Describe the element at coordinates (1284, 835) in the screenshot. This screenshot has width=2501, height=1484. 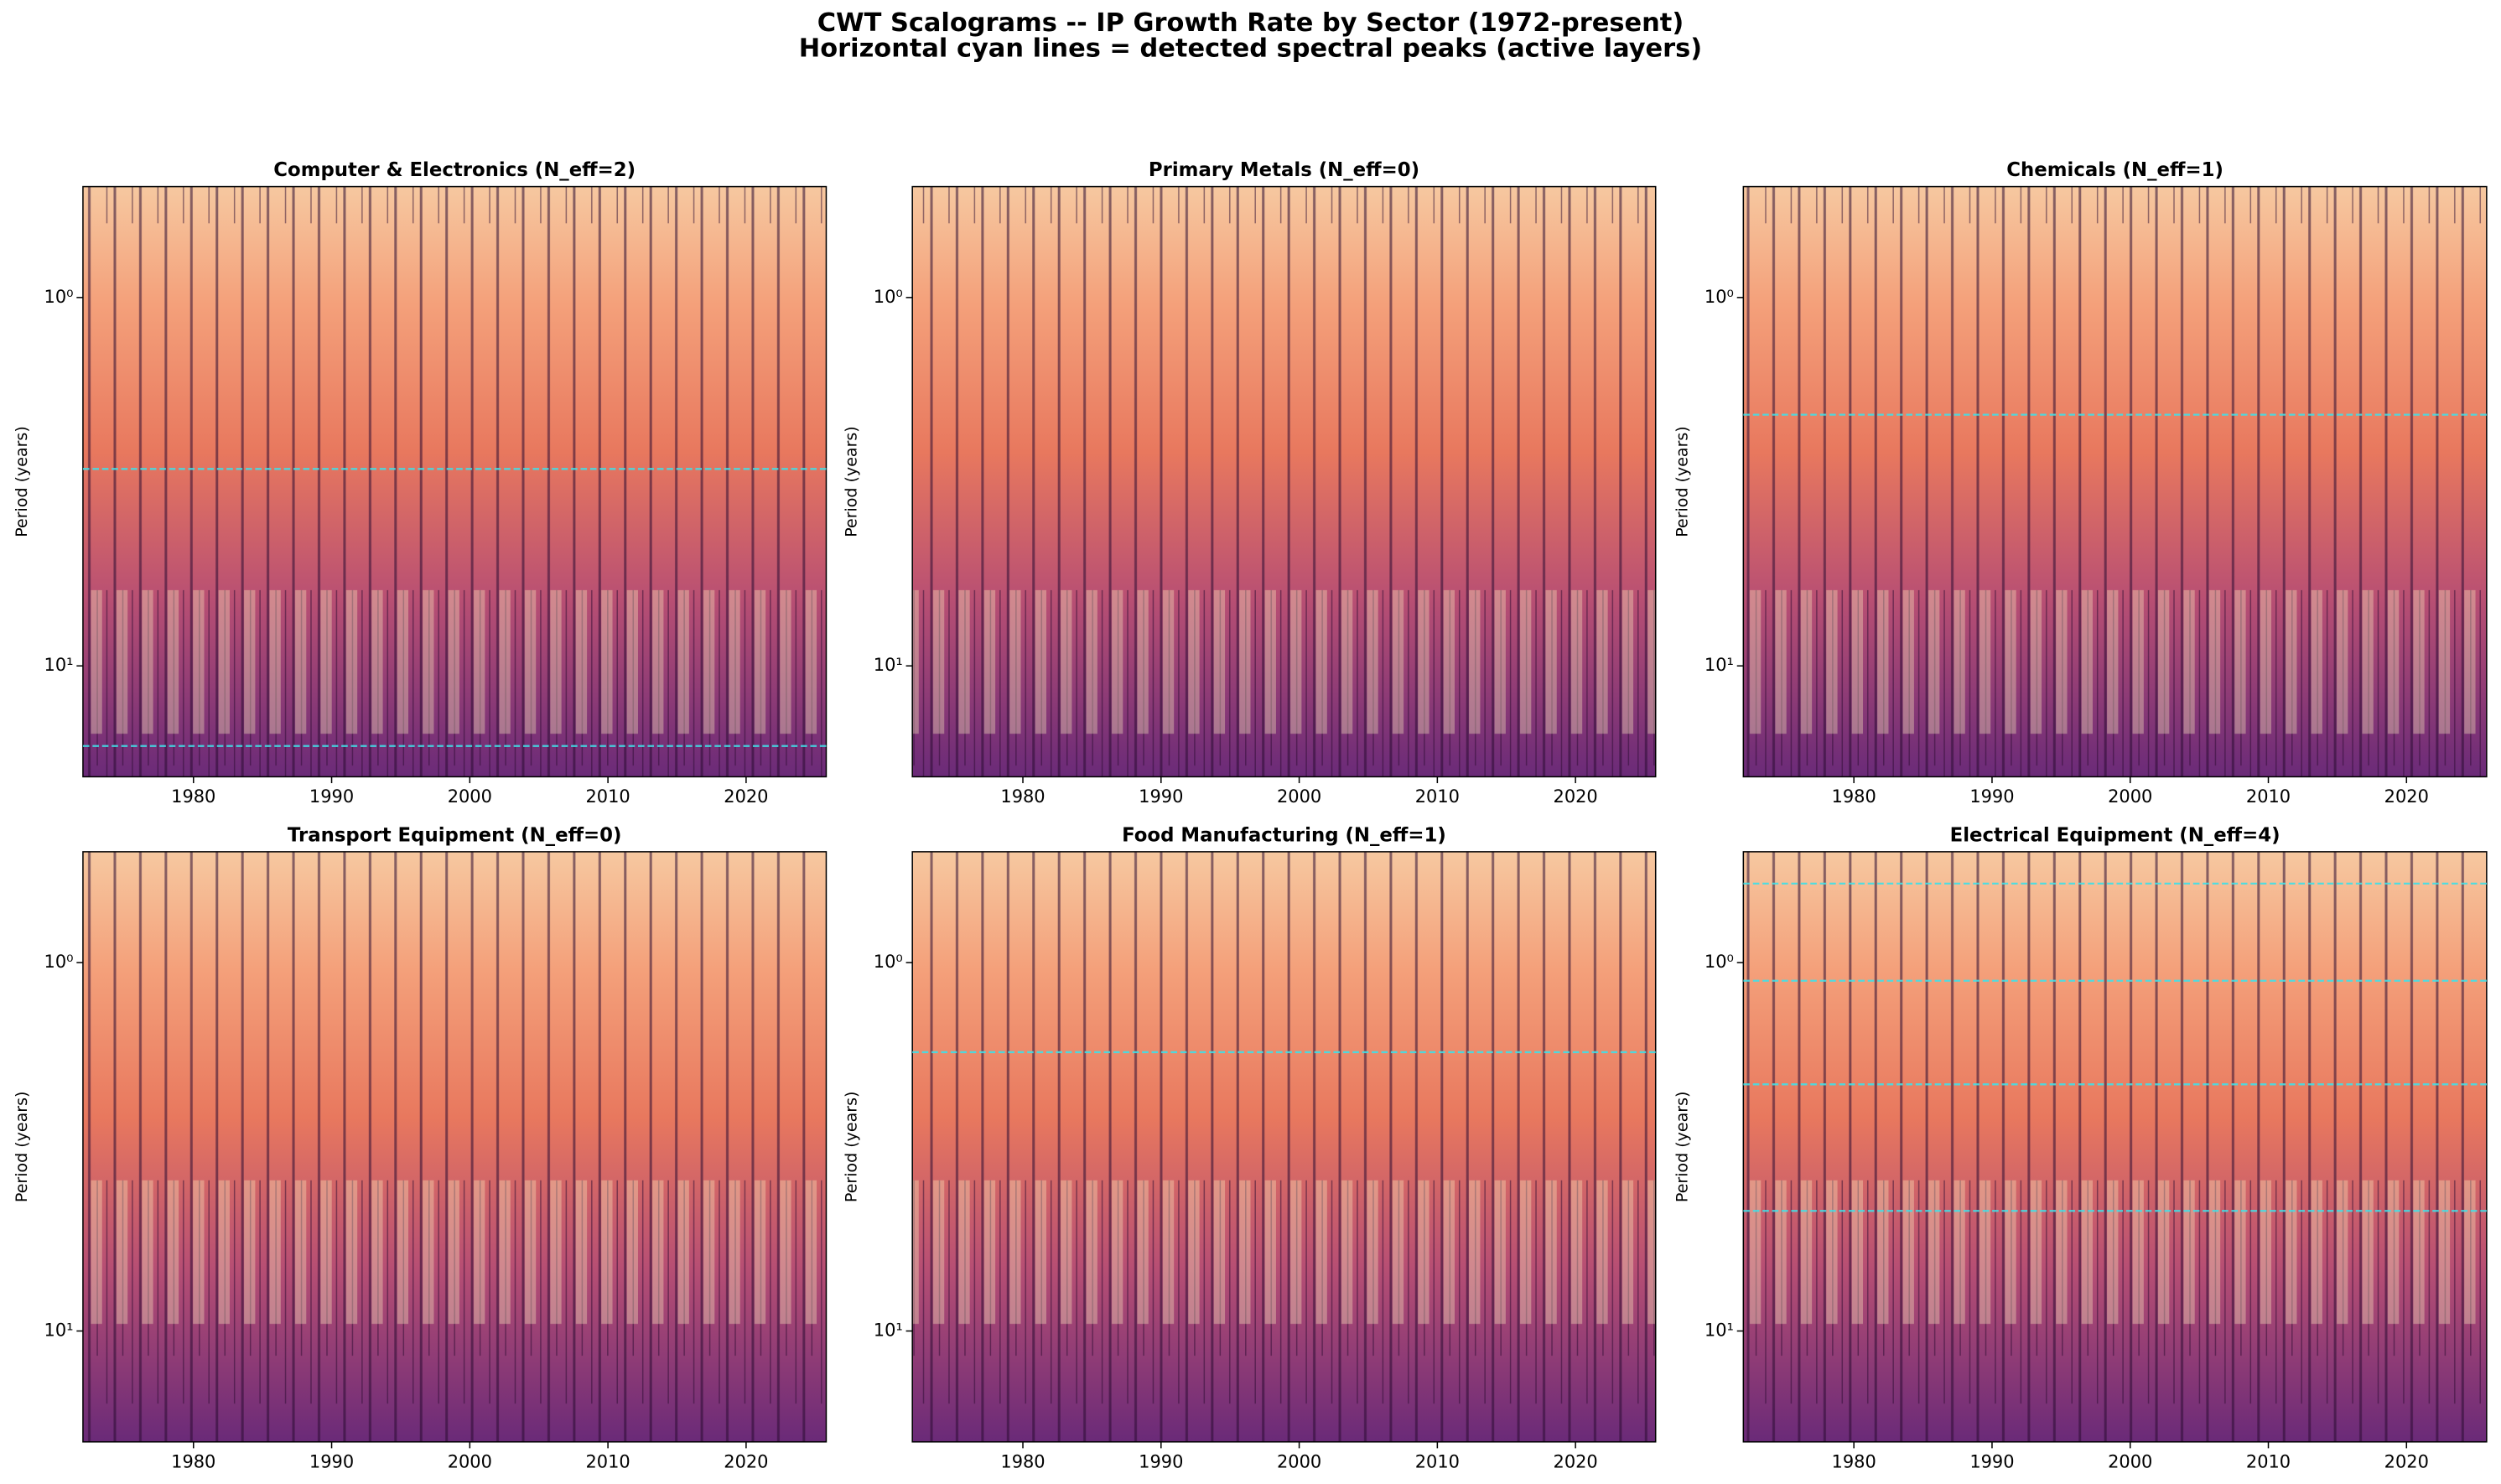
I see `panel-title: Food Manufacturing (N_eff=1)` at that location.